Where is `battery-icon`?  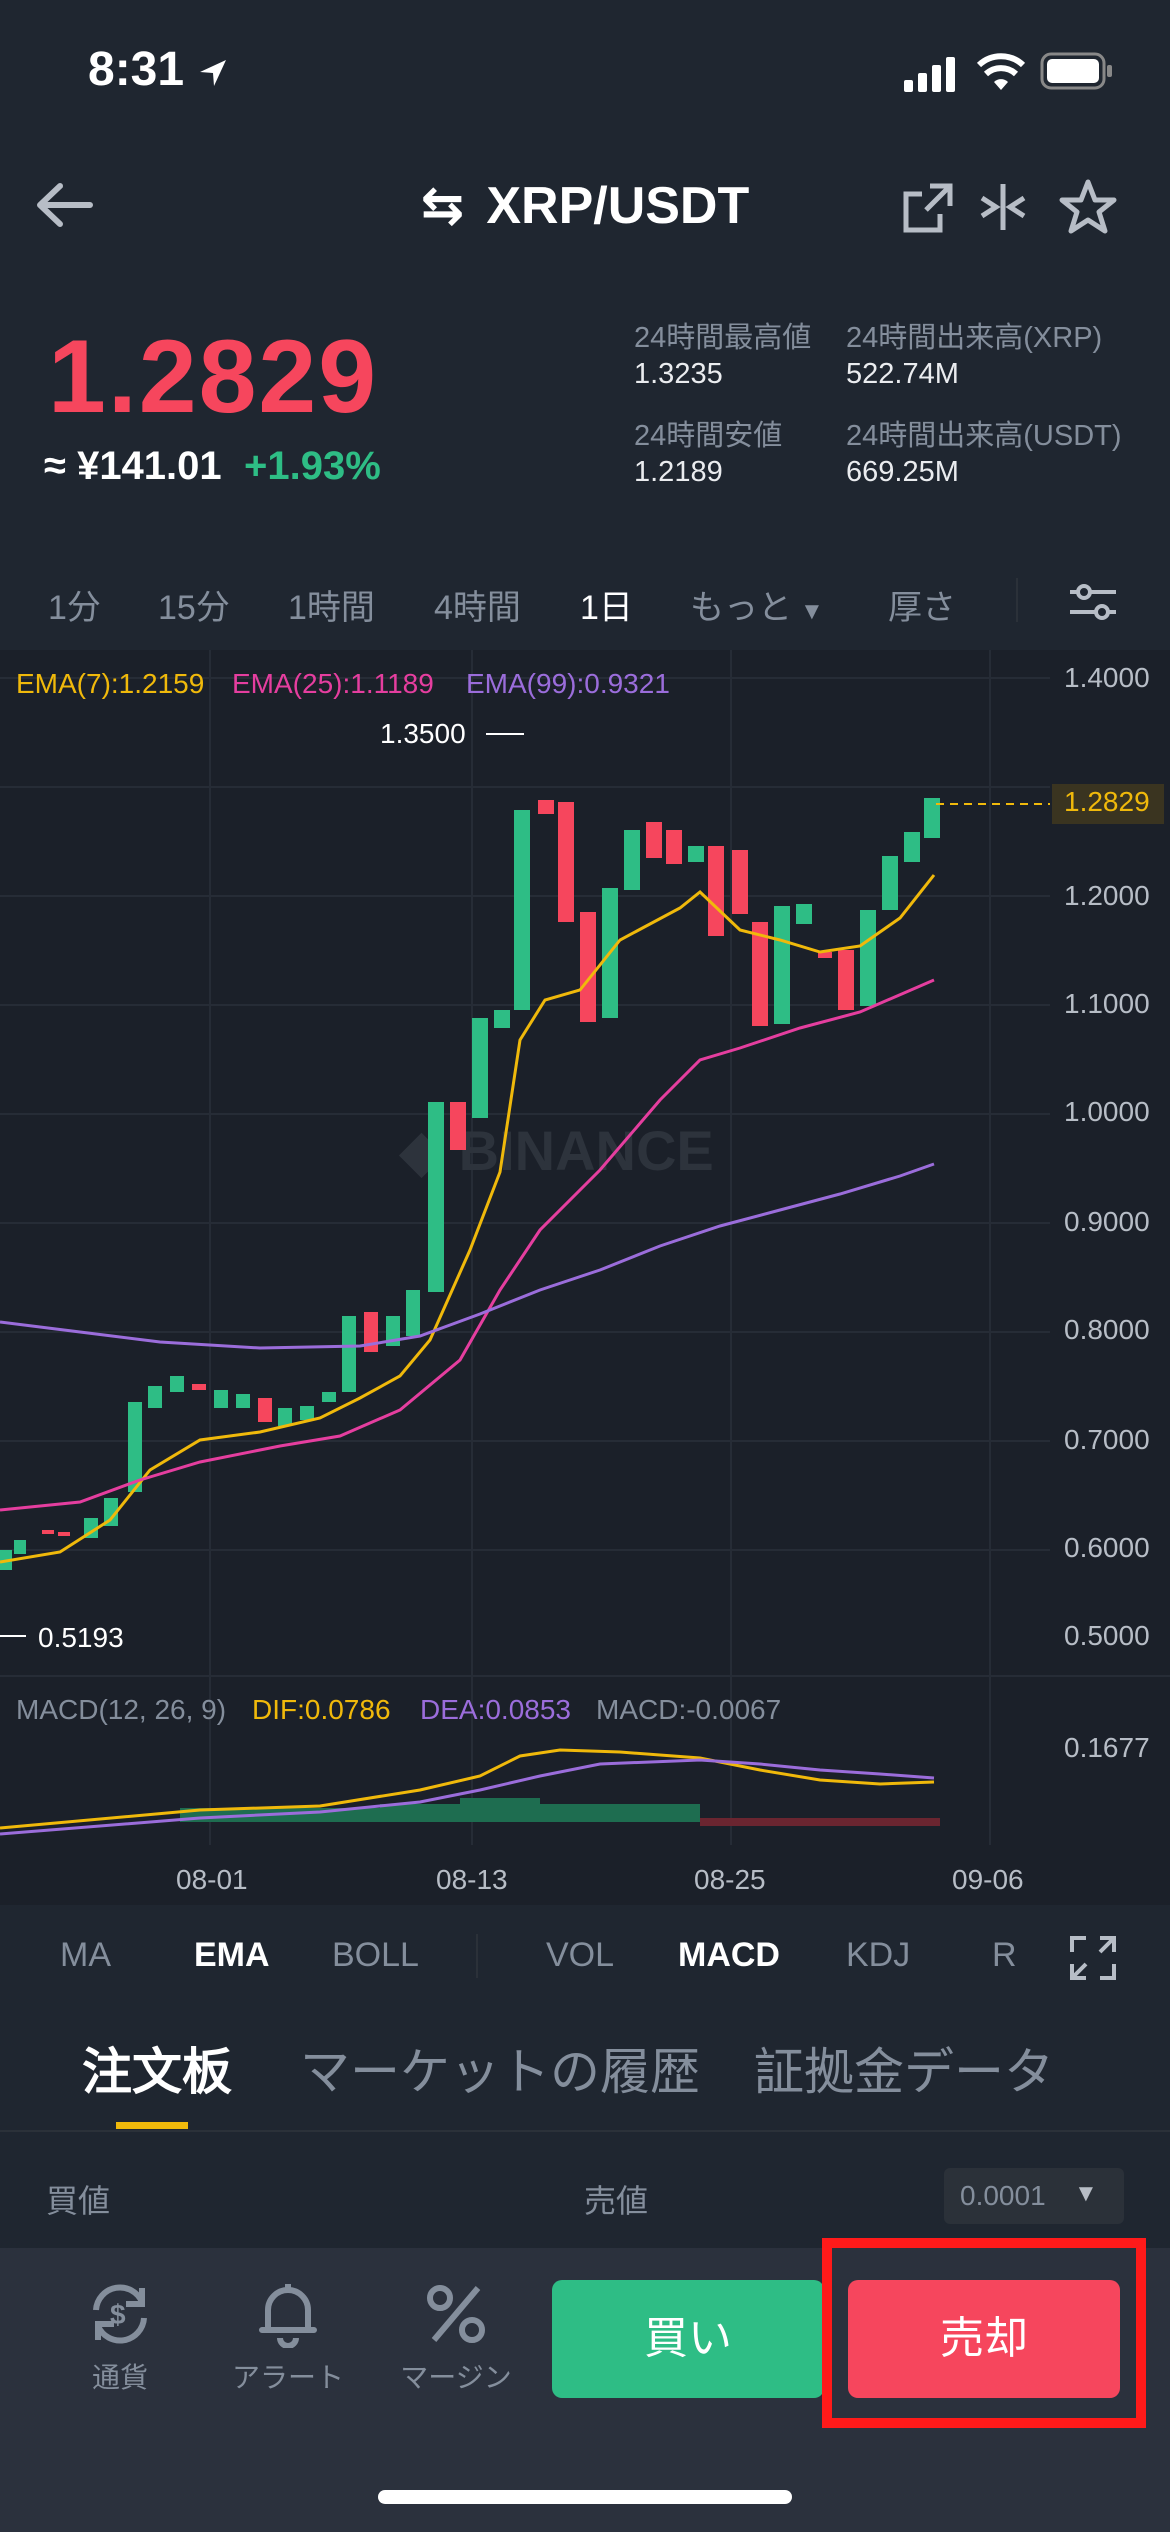
battery-icon is located at coordinates (1076, 71).